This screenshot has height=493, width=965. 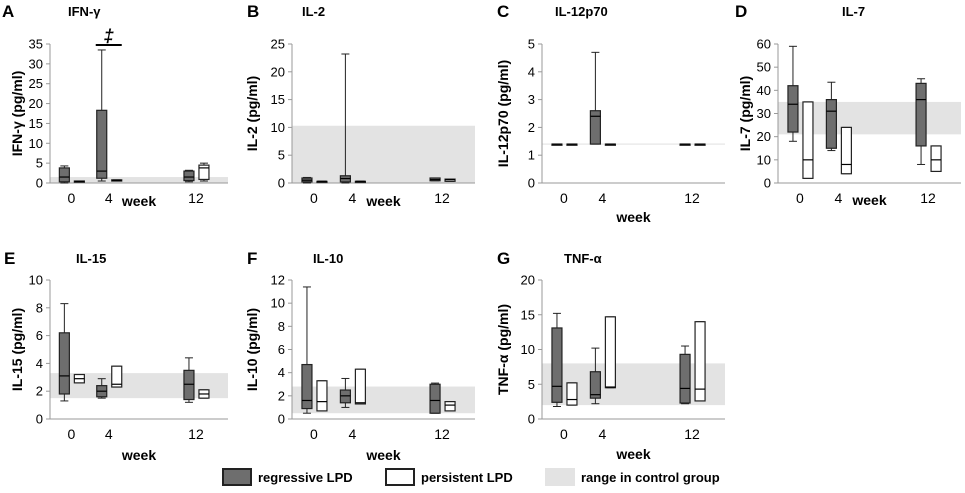 What do you see at coordinates (848, 105) in the screenshot?
I see `panel-d: 0 10 20 30 40 50 60 0 4 12 D IL-7 IL-7 (pg/ml) week` at bounding box center [848, 105].